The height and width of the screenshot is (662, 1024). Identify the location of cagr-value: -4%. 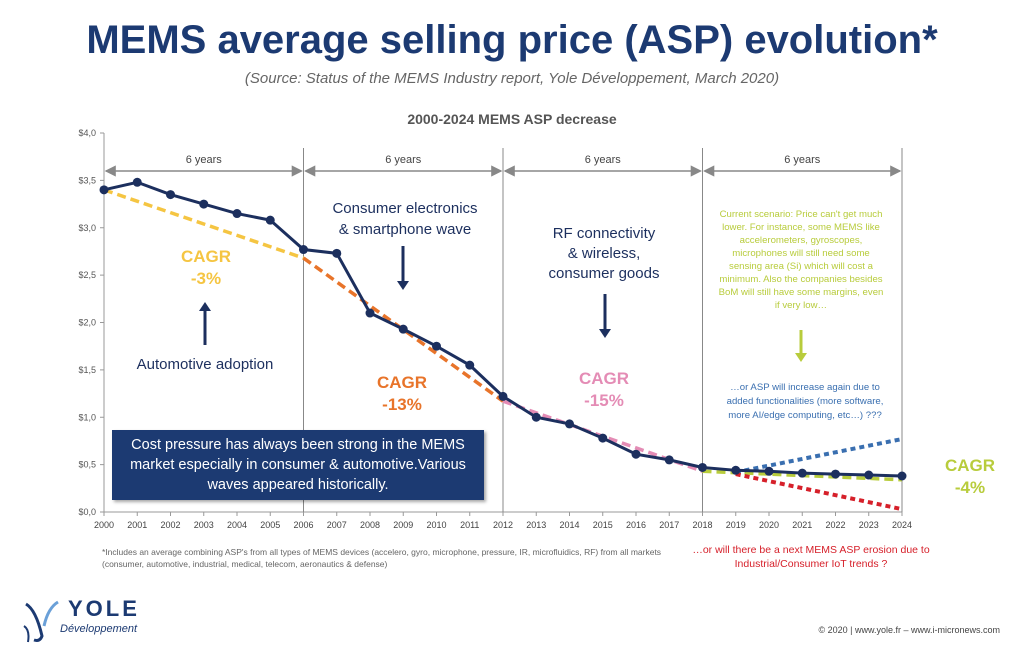
(970, 487).